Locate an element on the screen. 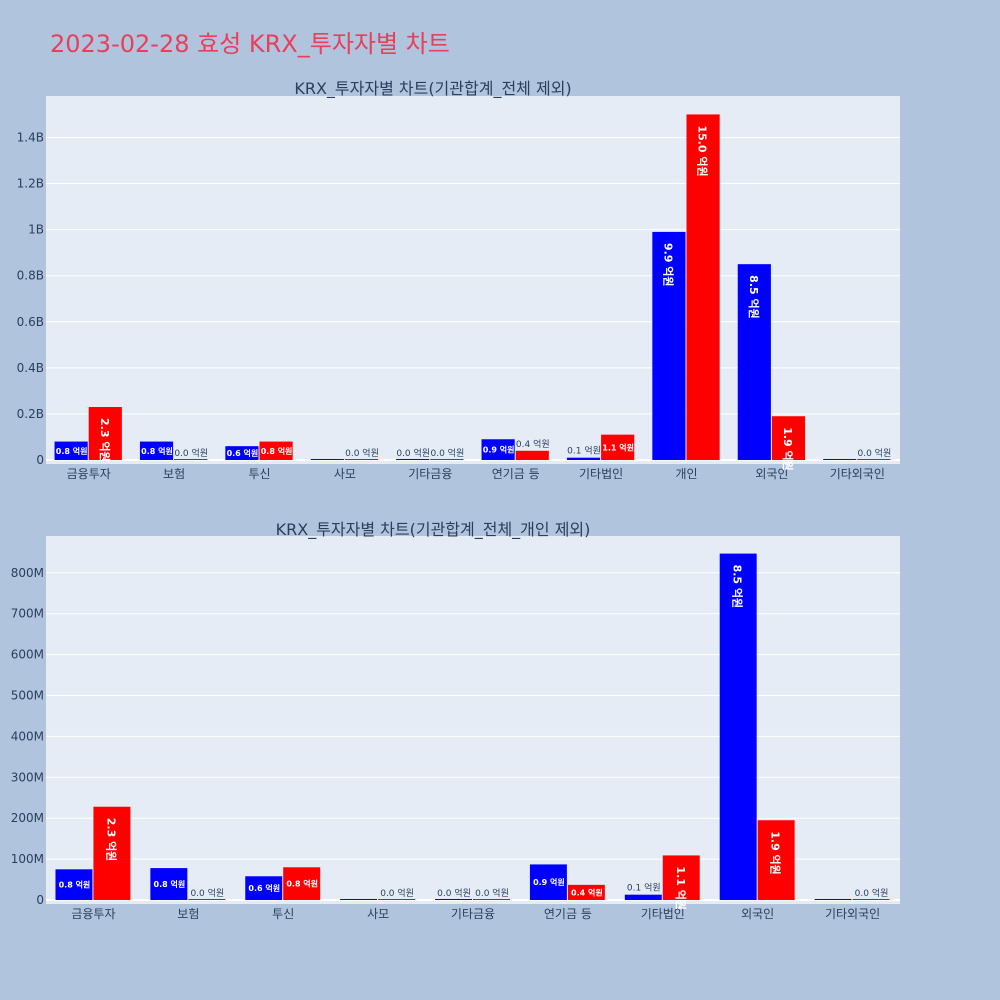 The height and width of the screenshot is (1000, 1000). y-tick-label: 700M is located at coordinates (27, 614).